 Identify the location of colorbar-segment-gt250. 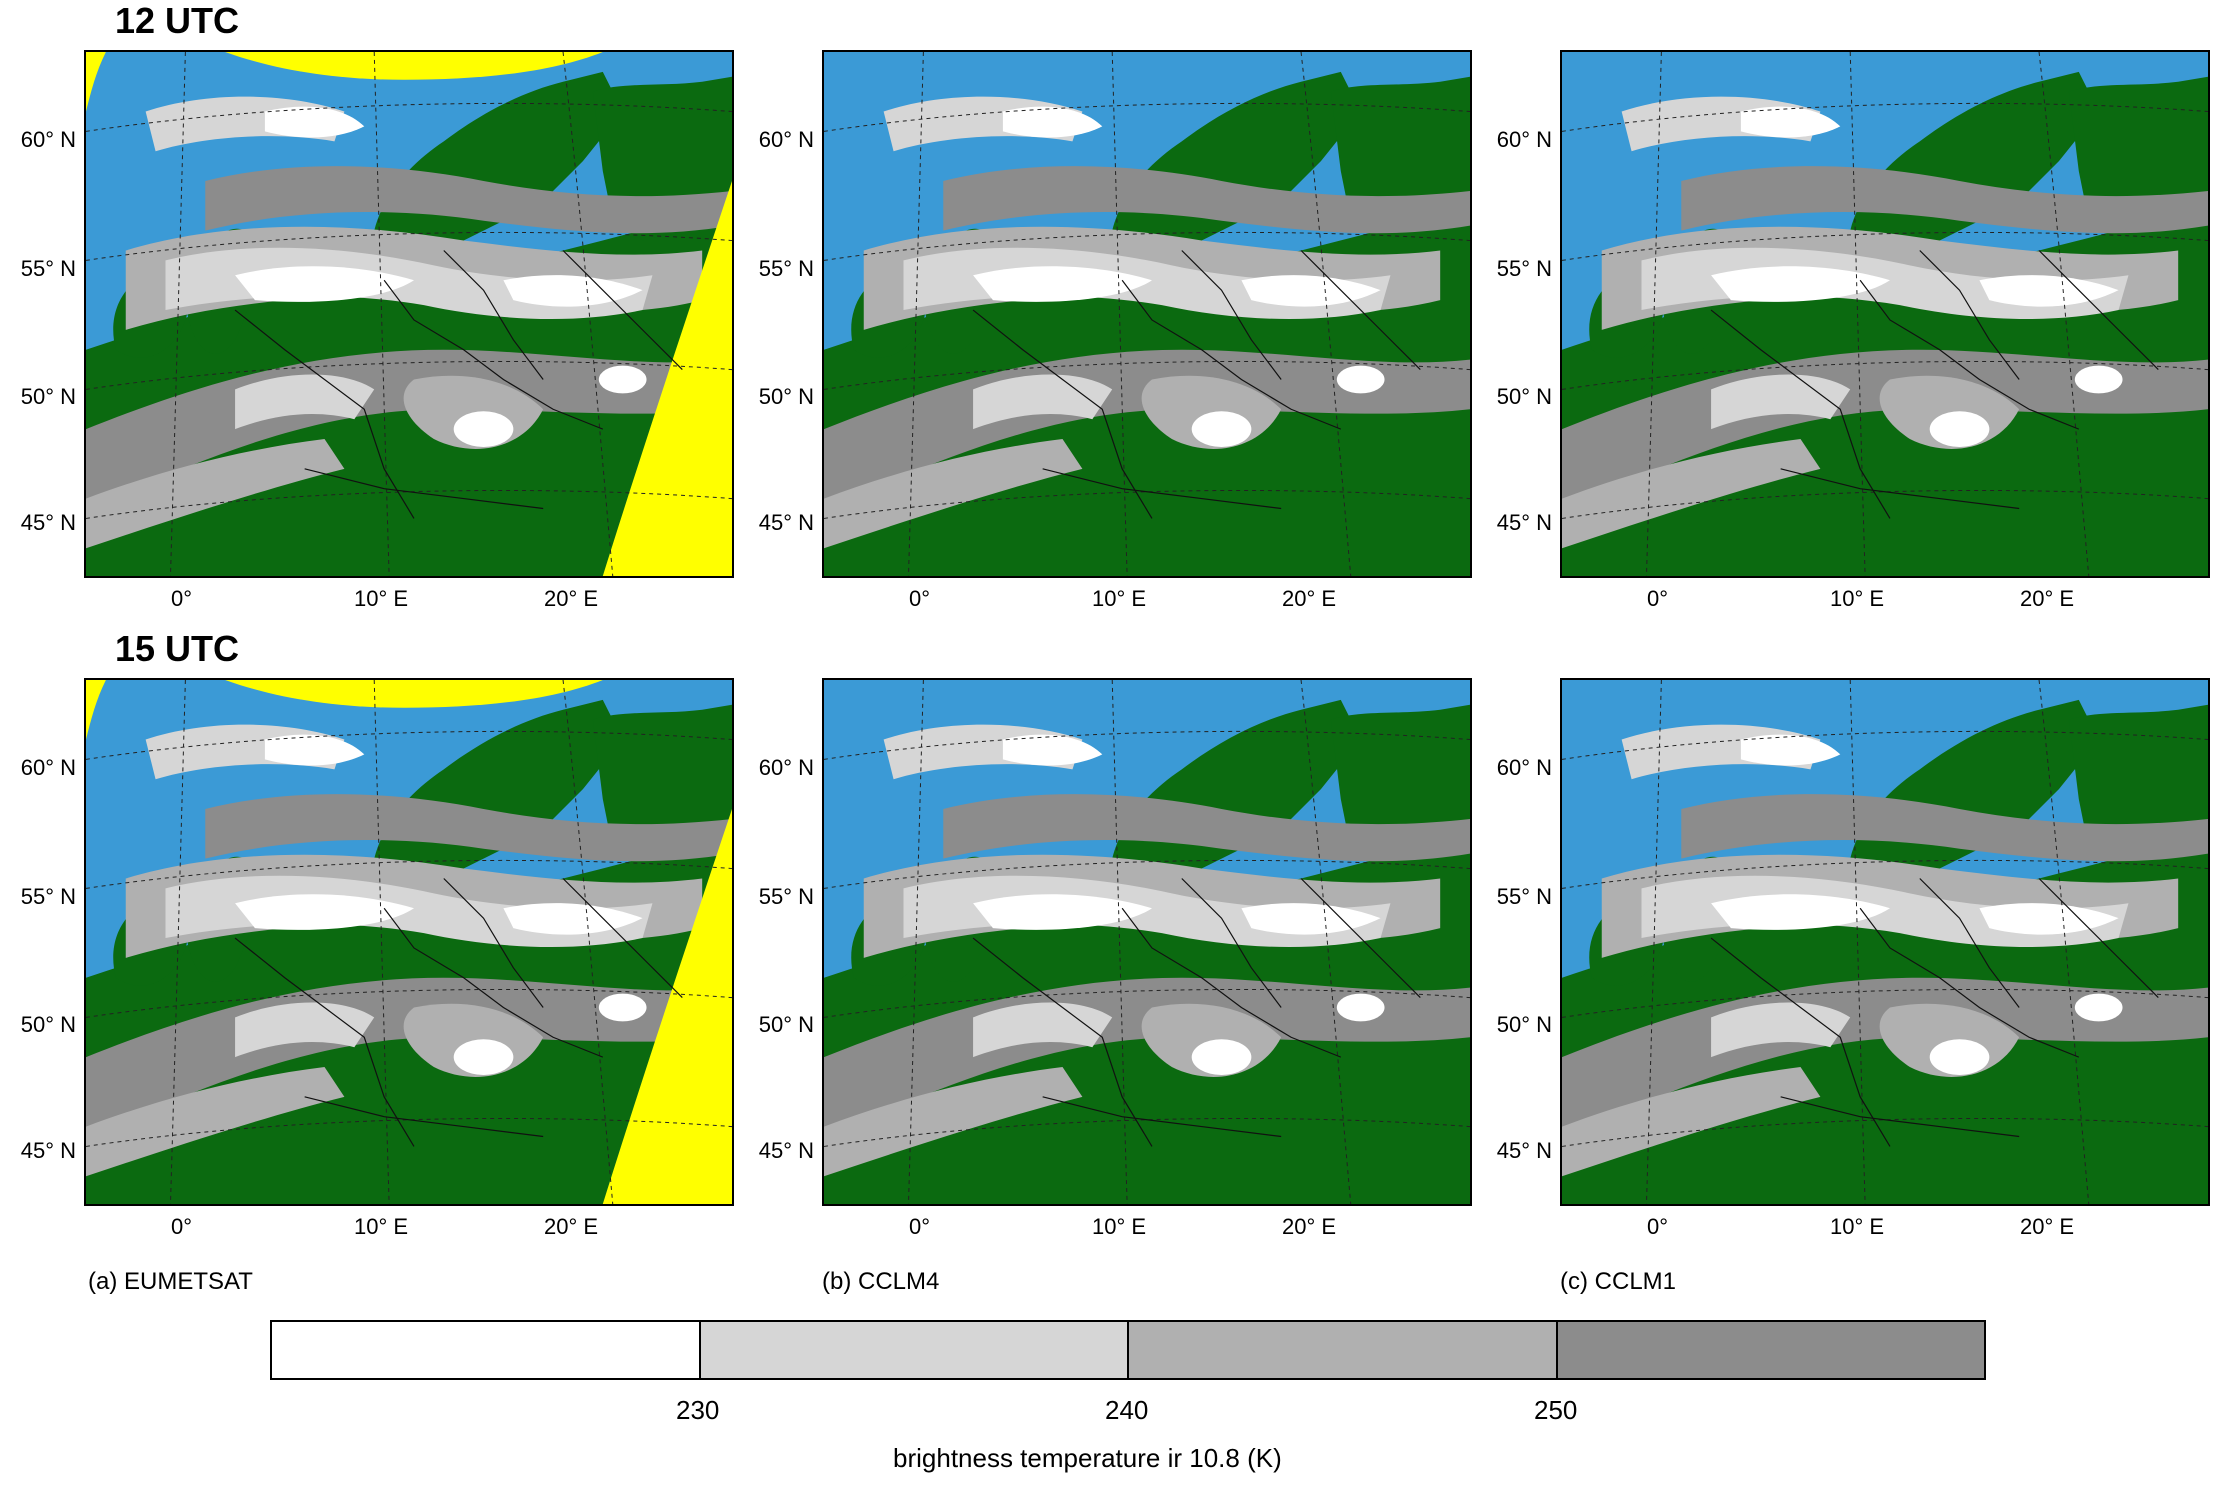
(1770, 1350).